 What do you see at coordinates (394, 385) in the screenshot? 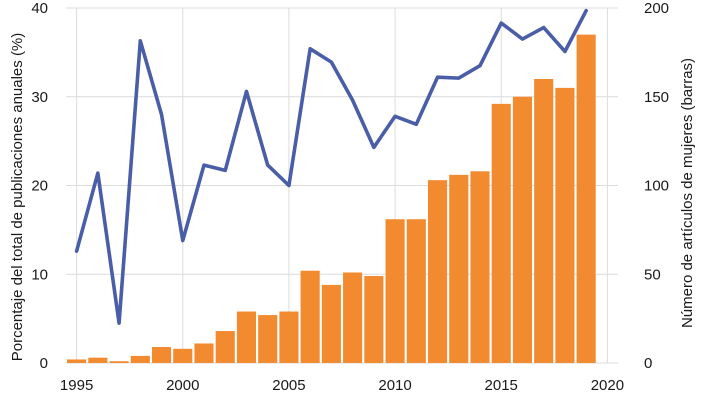
I see `x-tick-label: 2010` at bounding box center [394, 385].